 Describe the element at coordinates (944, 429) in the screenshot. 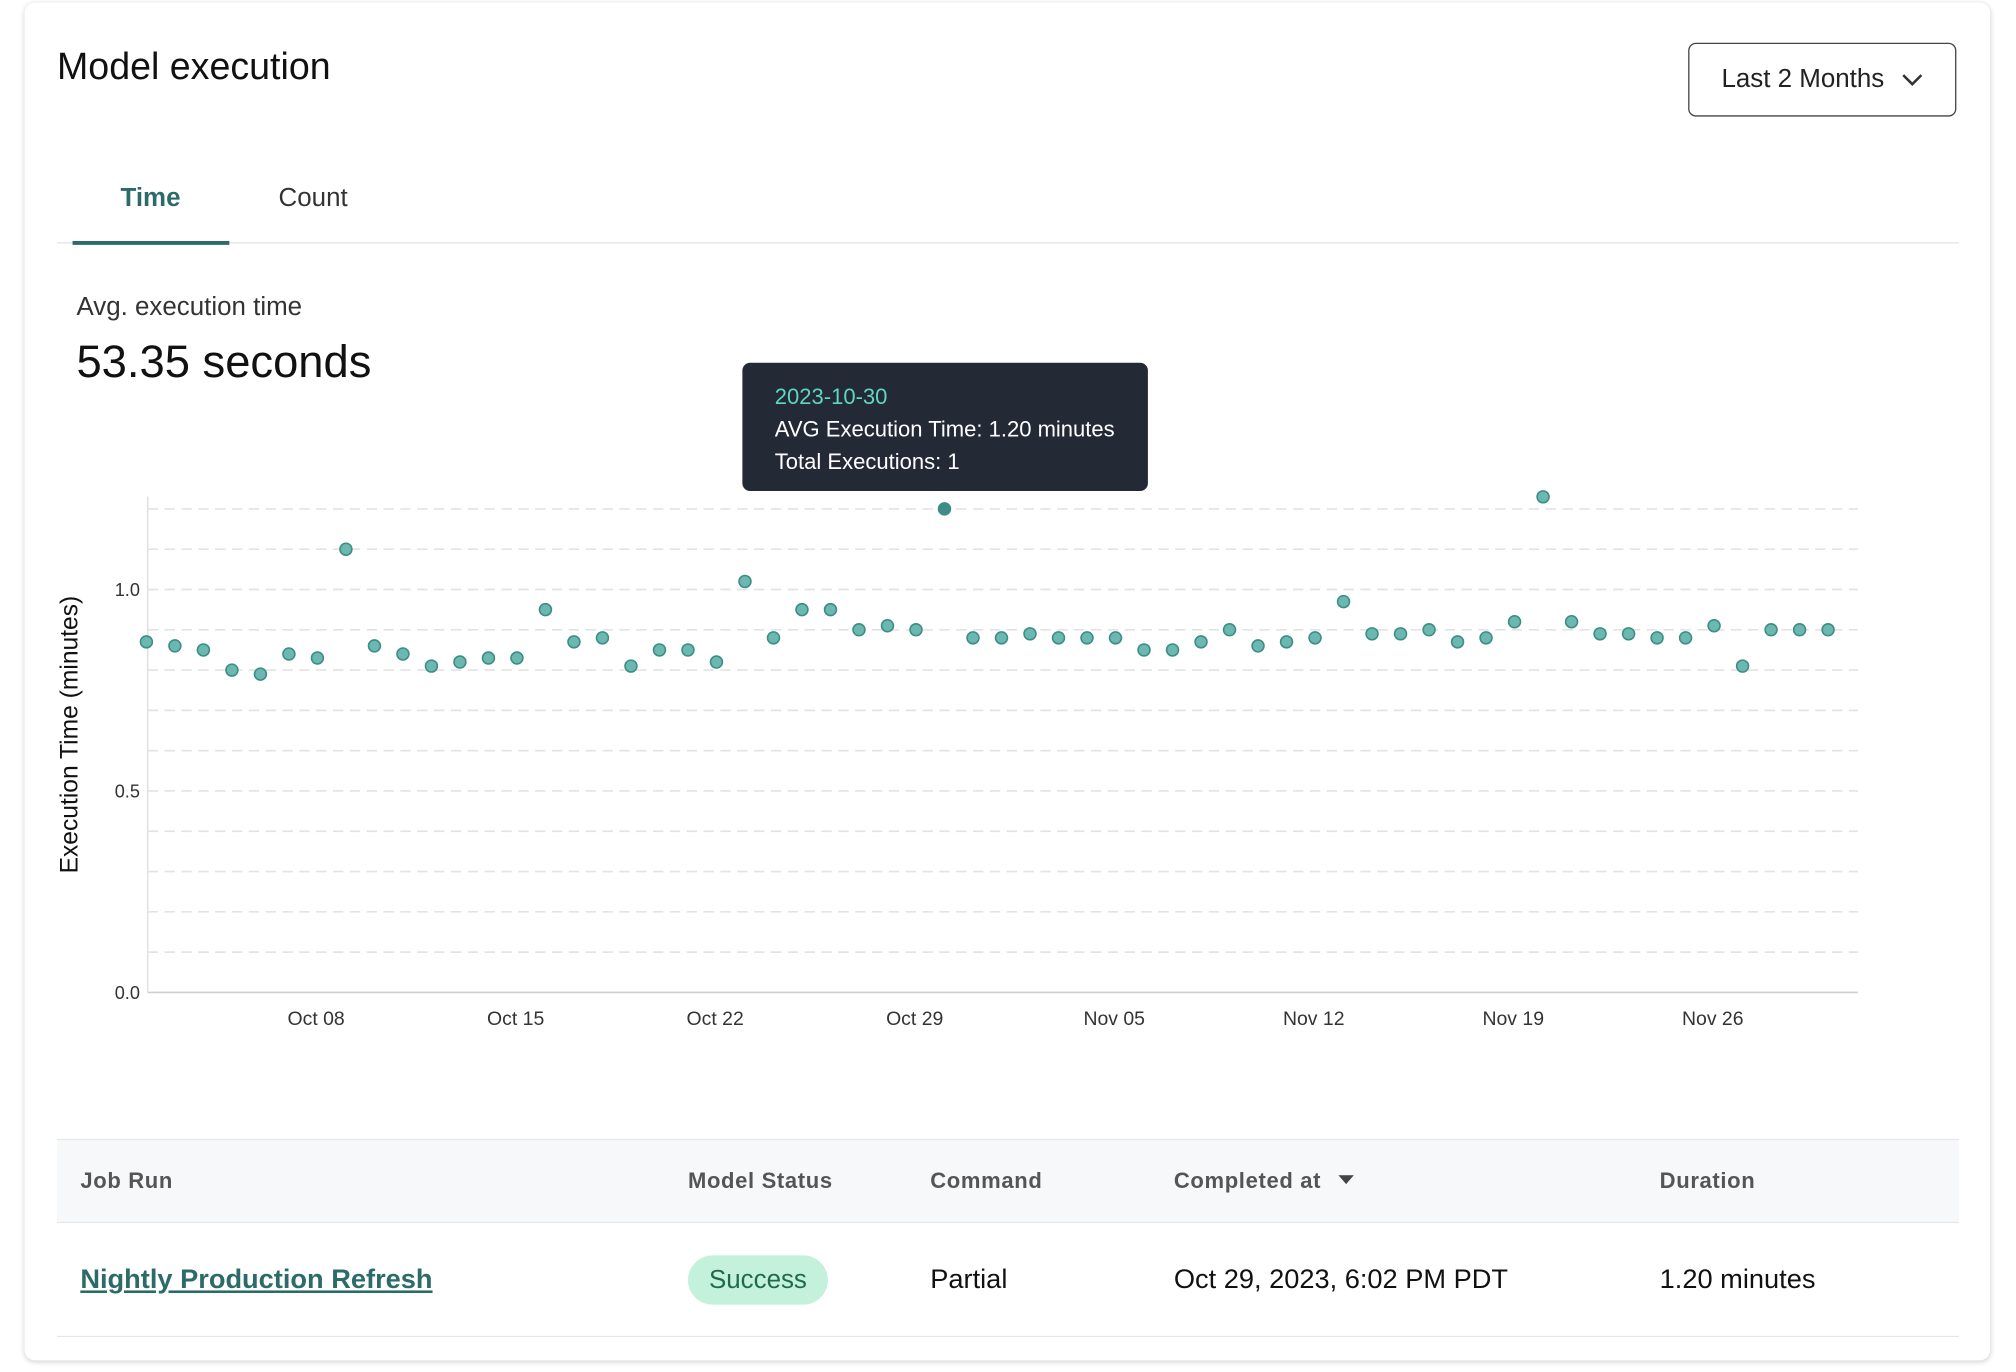

I see `tooltip-avg-time: AVG Execution Time: 1.20 minutes` at that location.